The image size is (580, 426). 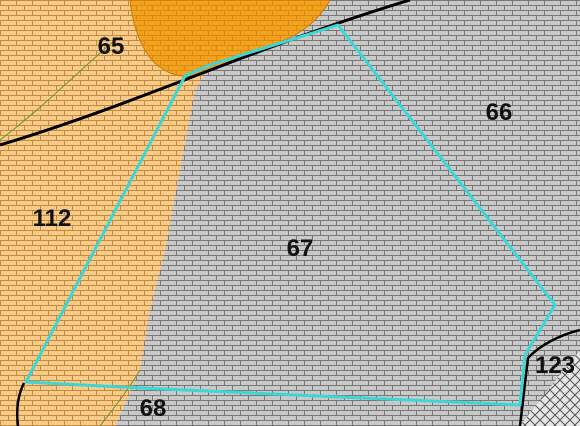 What do you see at coordinates (550, 388) in the screenshot?
I see `zone-123-hatch` at bounding box center [550, 388].